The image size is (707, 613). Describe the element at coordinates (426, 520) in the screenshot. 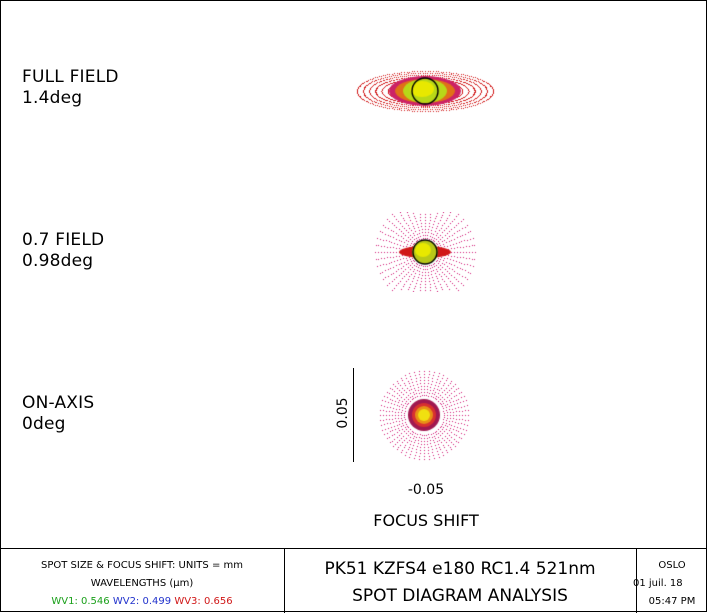

I see `focus-shift-label: FOCUS SHIFT` at that location.